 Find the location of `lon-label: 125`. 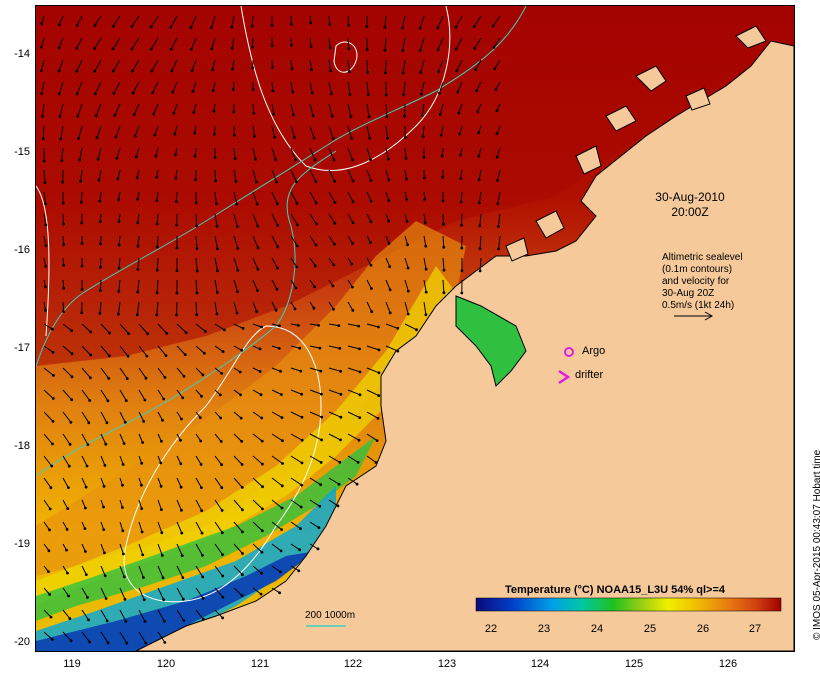

lon-label: 125 is located at coordinates (634, 664).